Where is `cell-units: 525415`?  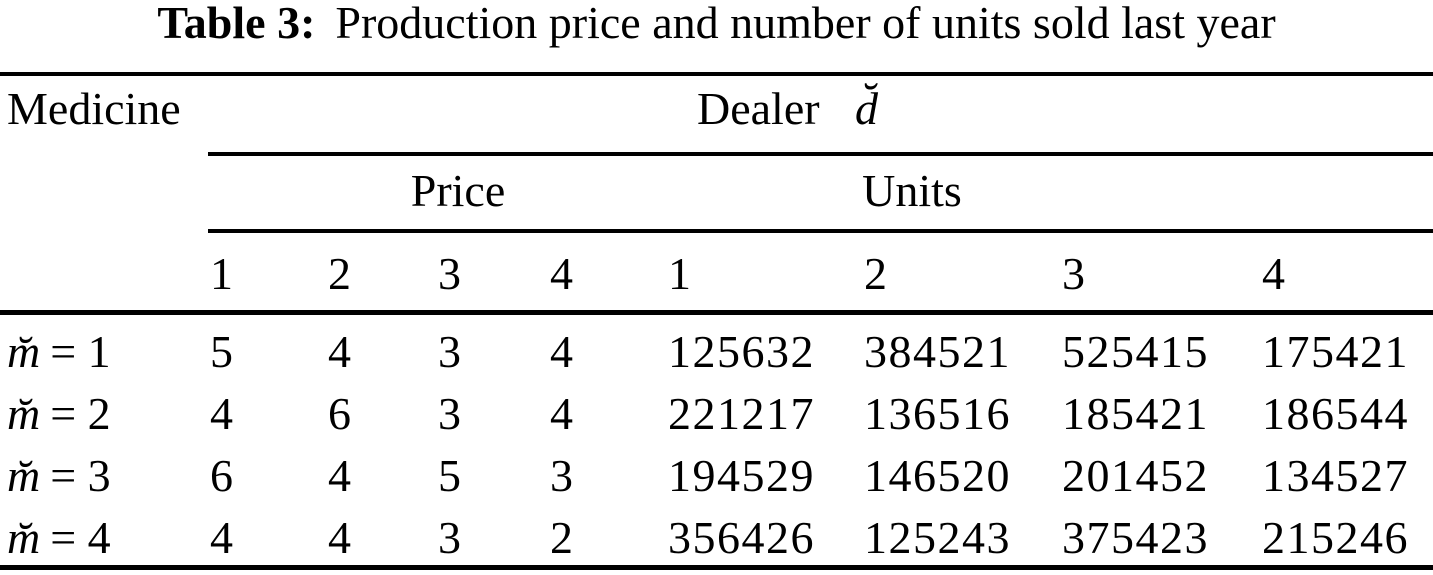 cell-units: 525415 is located at coordinates (1135, 351).